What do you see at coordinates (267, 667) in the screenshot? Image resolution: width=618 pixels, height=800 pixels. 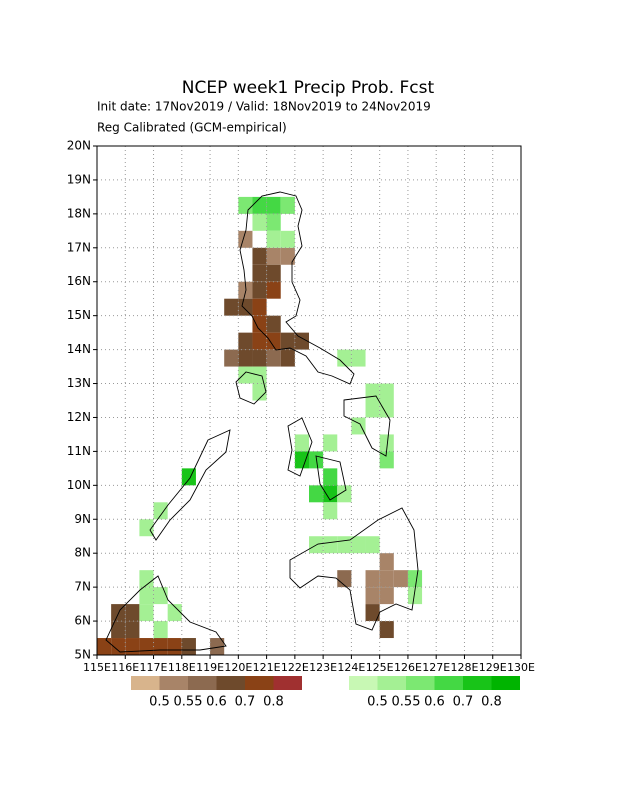 I see `x-tick-label: 121E` at bounding box center [267, 667].